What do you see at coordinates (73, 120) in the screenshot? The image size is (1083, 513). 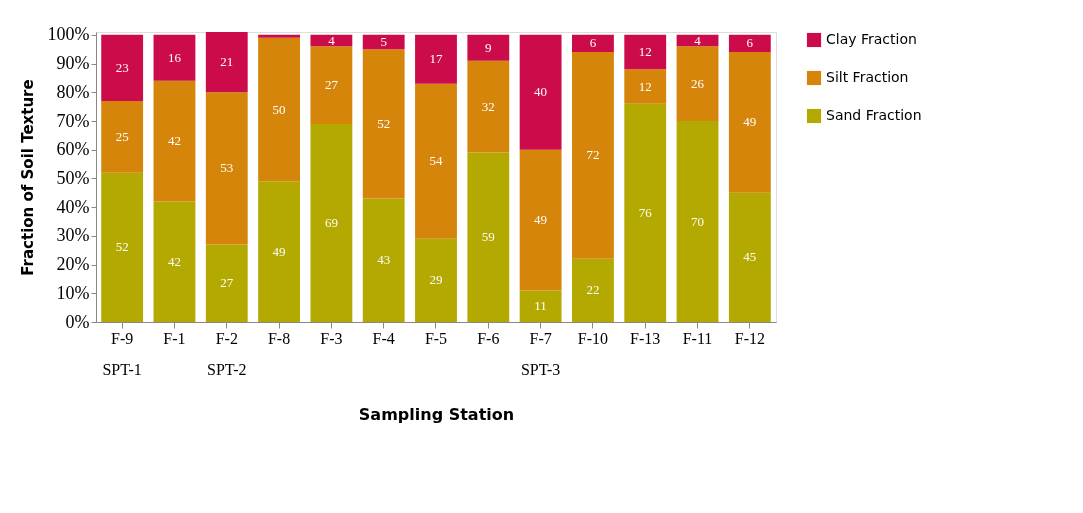 I see `y-tick-label: 70%` at bounding box center [73, 120].